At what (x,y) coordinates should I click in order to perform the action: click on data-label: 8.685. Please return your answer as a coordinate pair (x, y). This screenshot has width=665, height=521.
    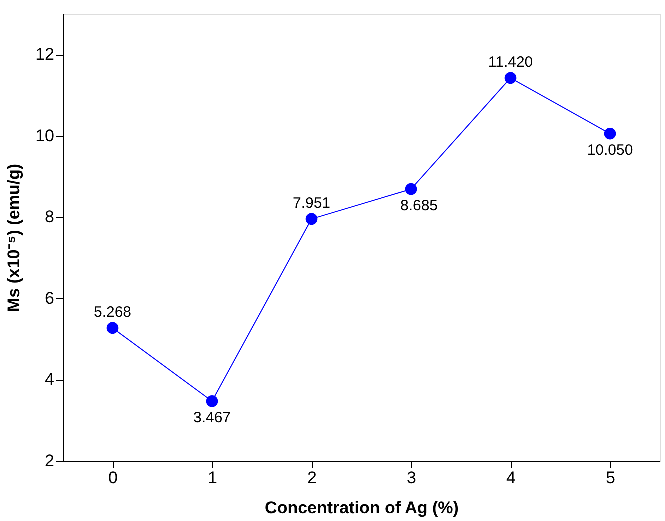
    Looking at the image, I should click on (419, 205).